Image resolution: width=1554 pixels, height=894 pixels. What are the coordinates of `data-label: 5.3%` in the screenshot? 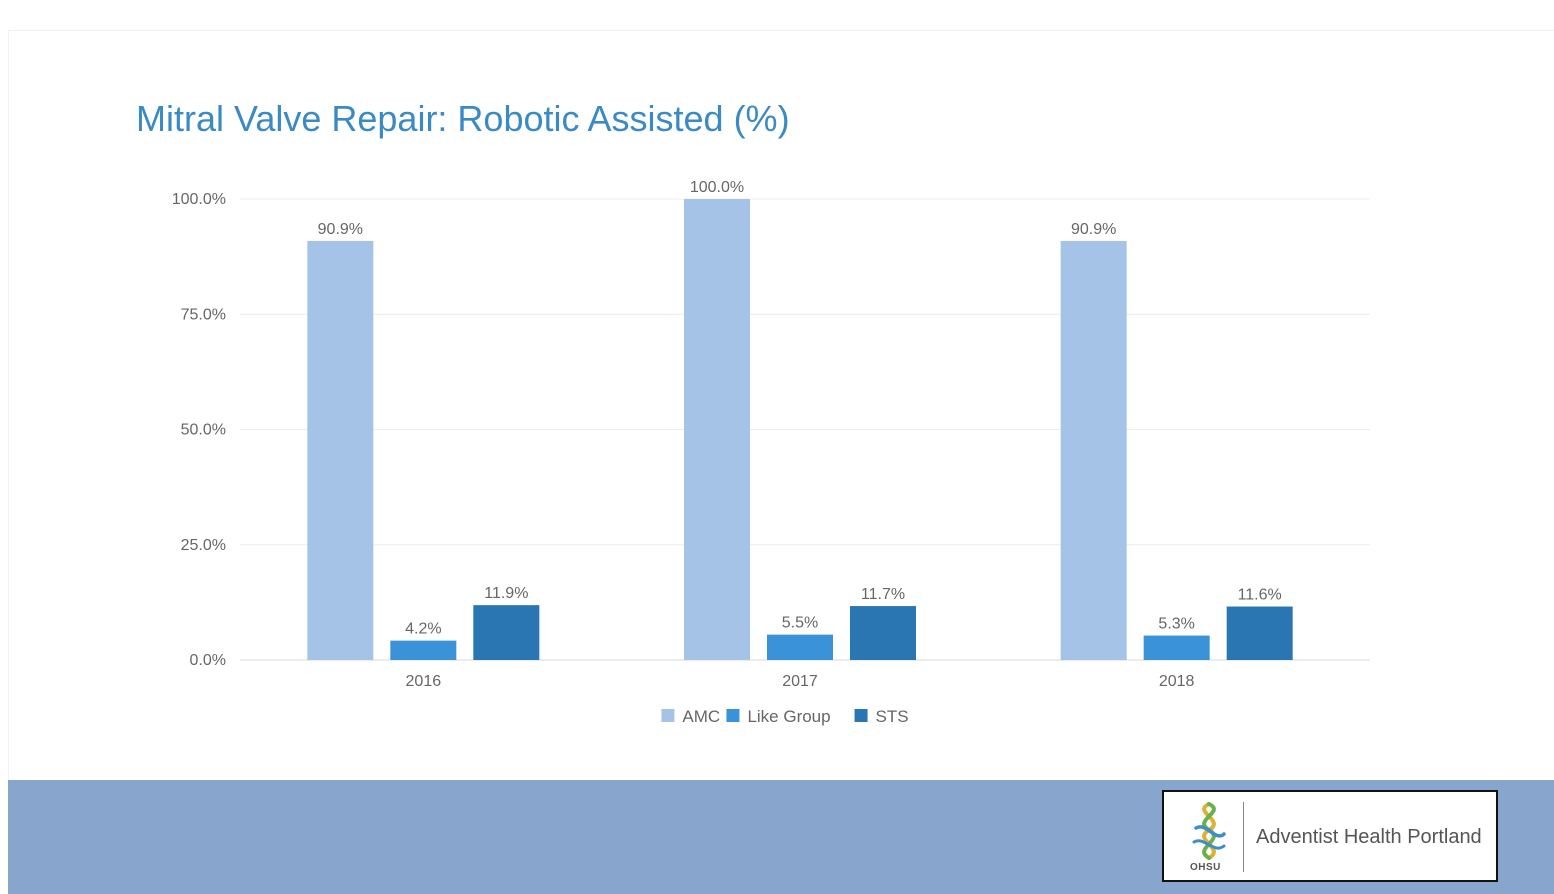 It's located at (1176, 624).